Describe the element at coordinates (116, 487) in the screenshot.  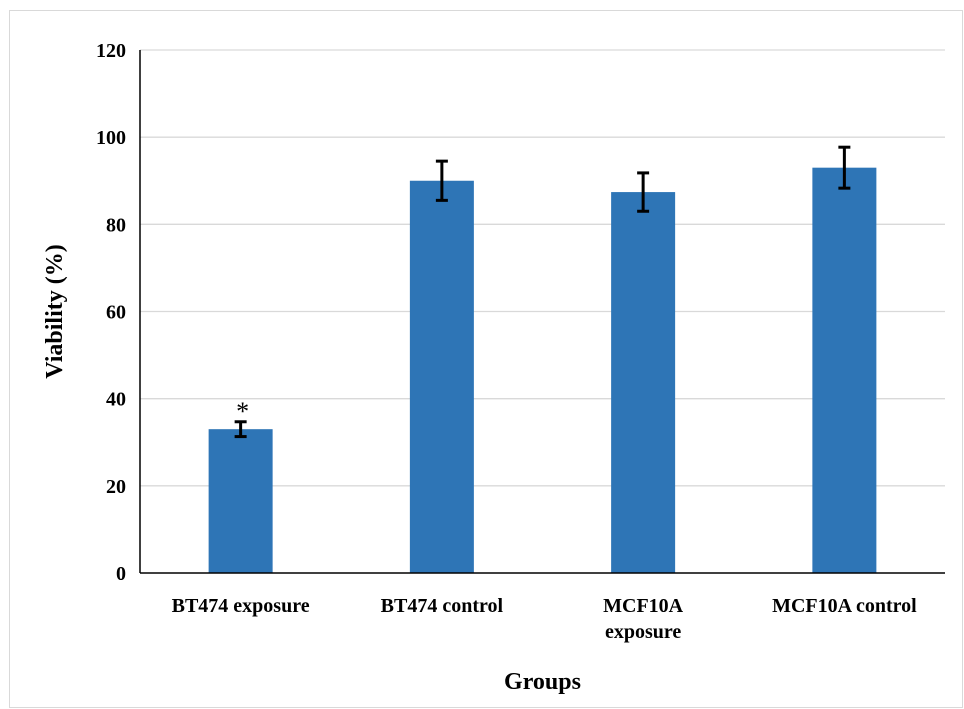
I see `y-tick-label: 20` at that location.